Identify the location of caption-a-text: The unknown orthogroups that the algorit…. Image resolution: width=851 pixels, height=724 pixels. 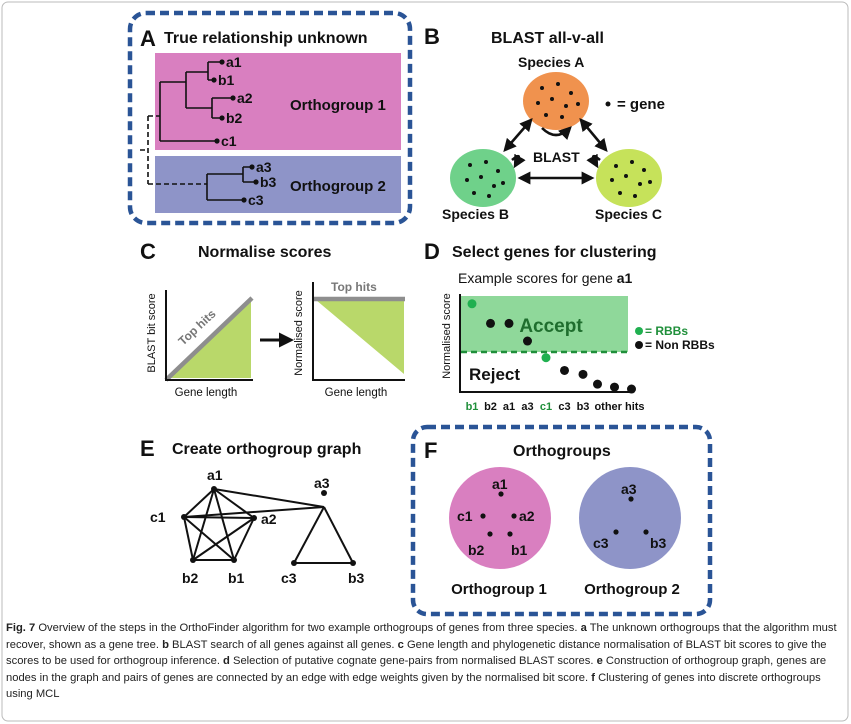
(421, 636).